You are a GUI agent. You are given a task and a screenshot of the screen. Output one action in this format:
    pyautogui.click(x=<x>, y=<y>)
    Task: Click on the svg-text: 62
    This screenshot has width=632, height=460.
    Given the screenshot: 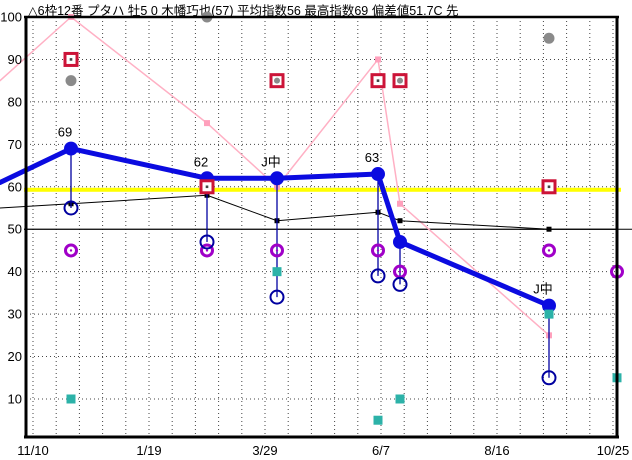 What is the action you would take?
    pyautogui.click(x=201, y=161)
    